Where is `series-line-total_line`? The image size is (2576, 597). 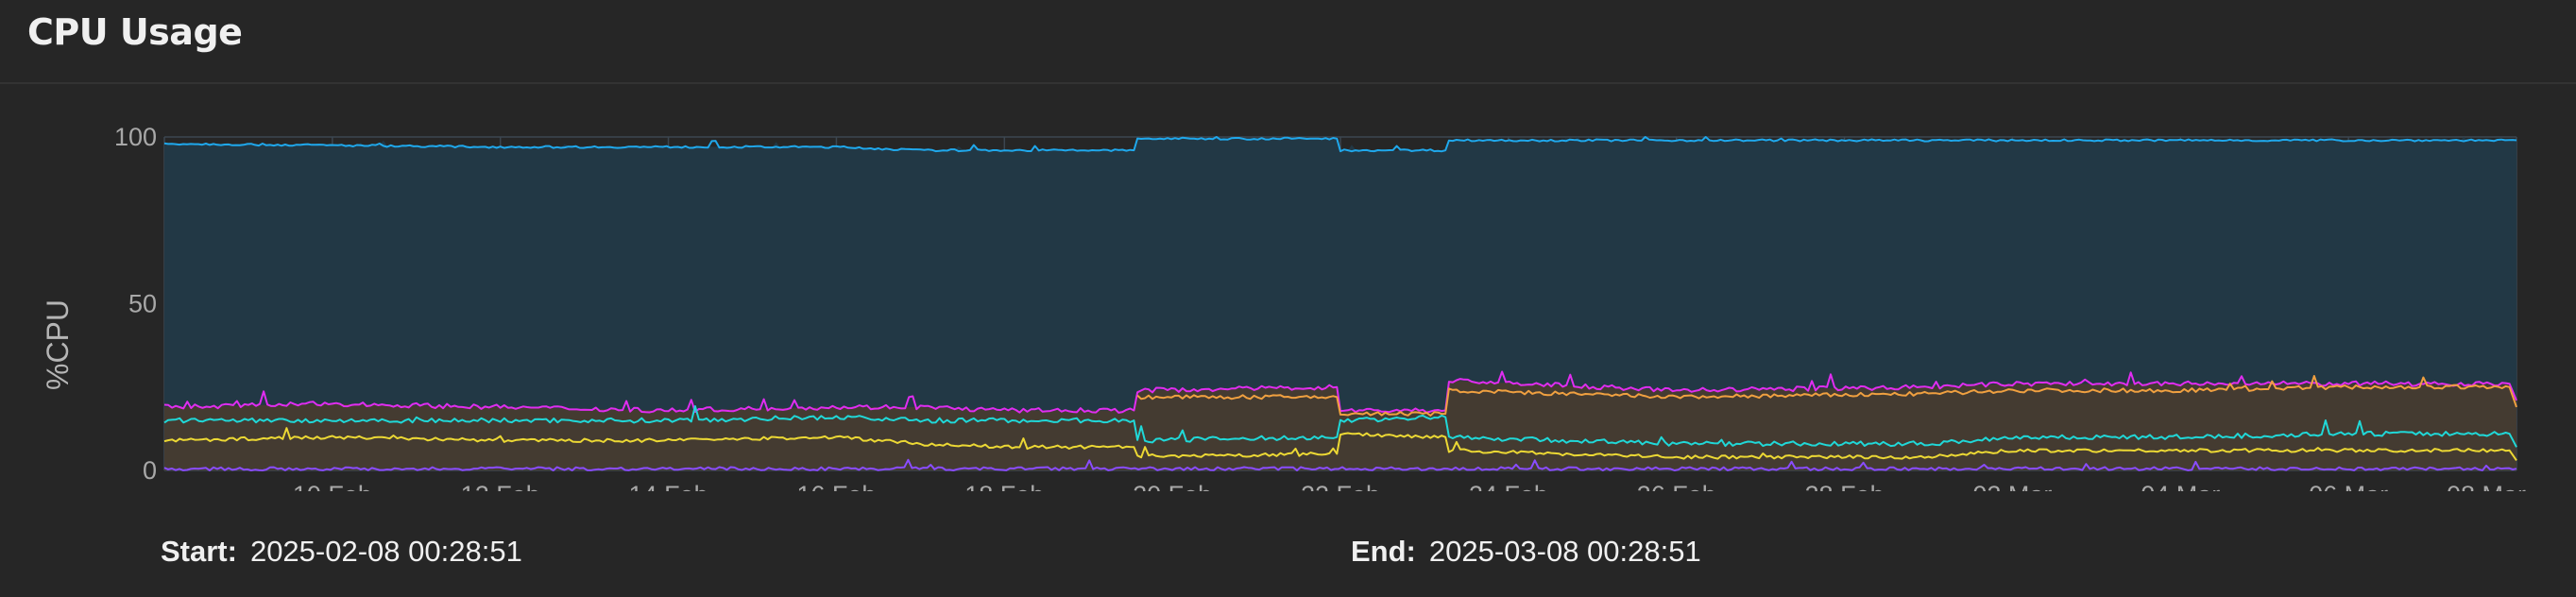 series-line-total_line is located at coordinates (1340, 144).